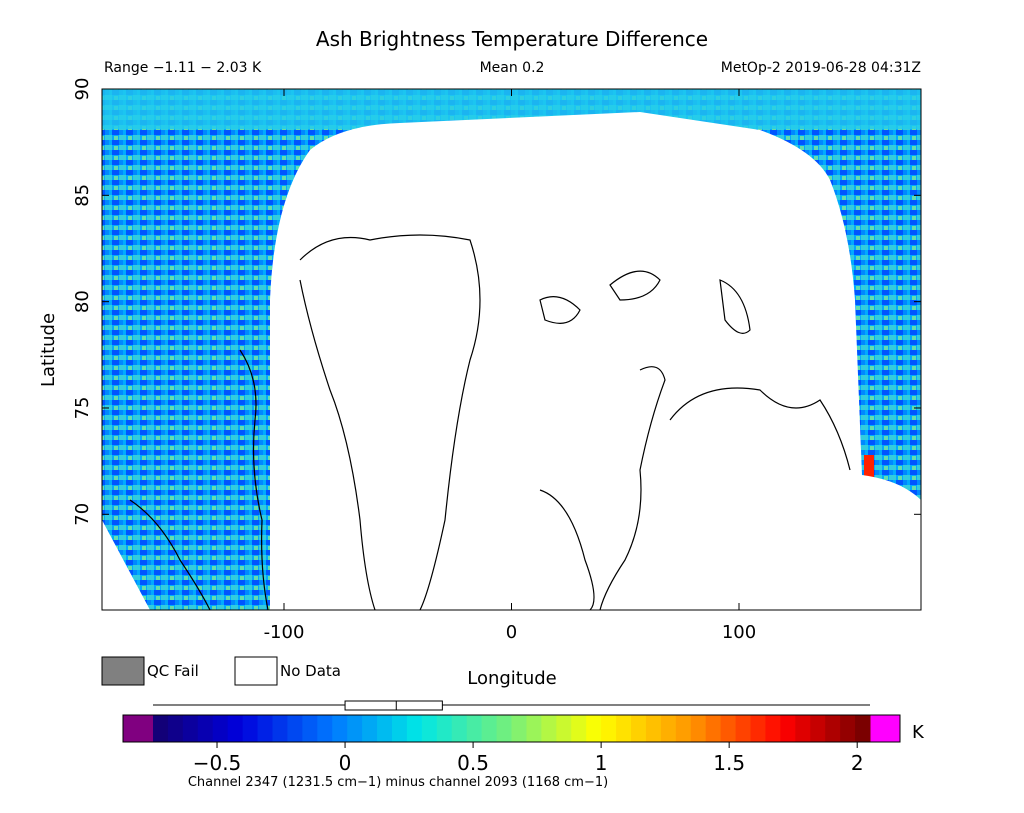 The image size is (1024, 813). Describe the element at coordinates (217, 763) in the screenshot. I see `colorbar-tick-label: −0.5` at that location.